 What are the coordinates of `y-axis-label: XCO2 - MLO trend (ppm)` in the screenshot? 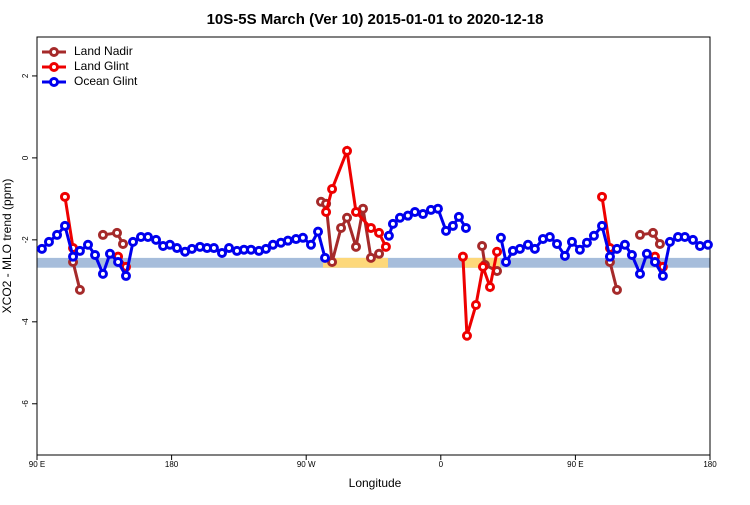 It's located at (7, 246).